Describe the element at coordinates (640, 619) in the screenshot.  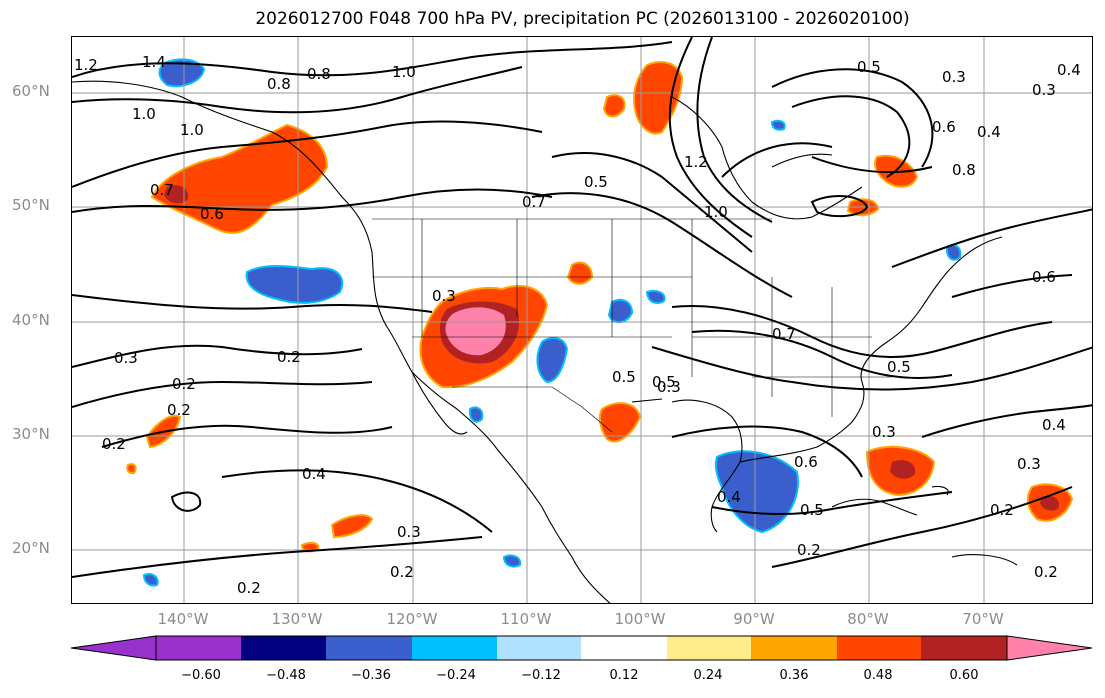
I see `lon-label-100w: 100°W` at that location.